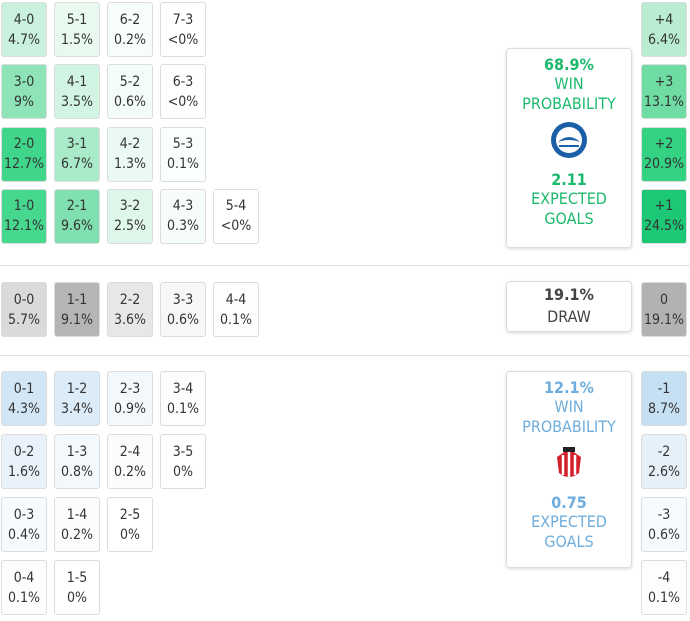 The width and height of the screenshot is (690, 621). Describe the element at coordinates (24, 154) in the screenshot. I see `score-cell: 2-0 12.7%` at that location.